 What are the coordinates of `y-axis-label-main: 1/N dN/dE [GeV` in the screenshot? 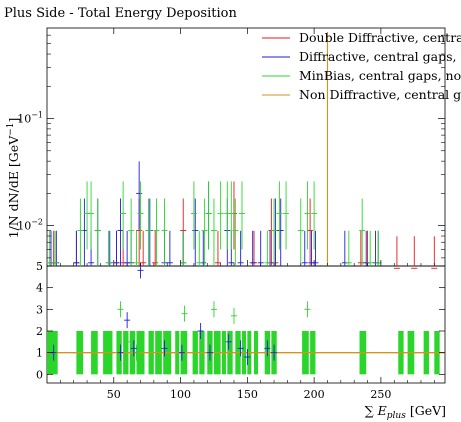 It's located at (13, 187).